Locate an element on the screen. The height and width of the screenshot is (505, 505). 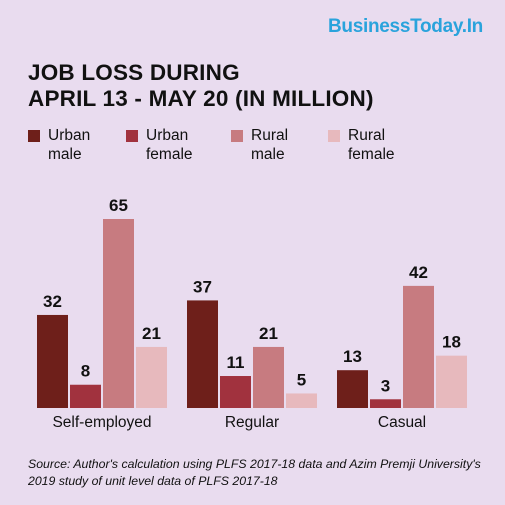
brand-logo: BusinessToday.In is located at coordinates (405, 26).